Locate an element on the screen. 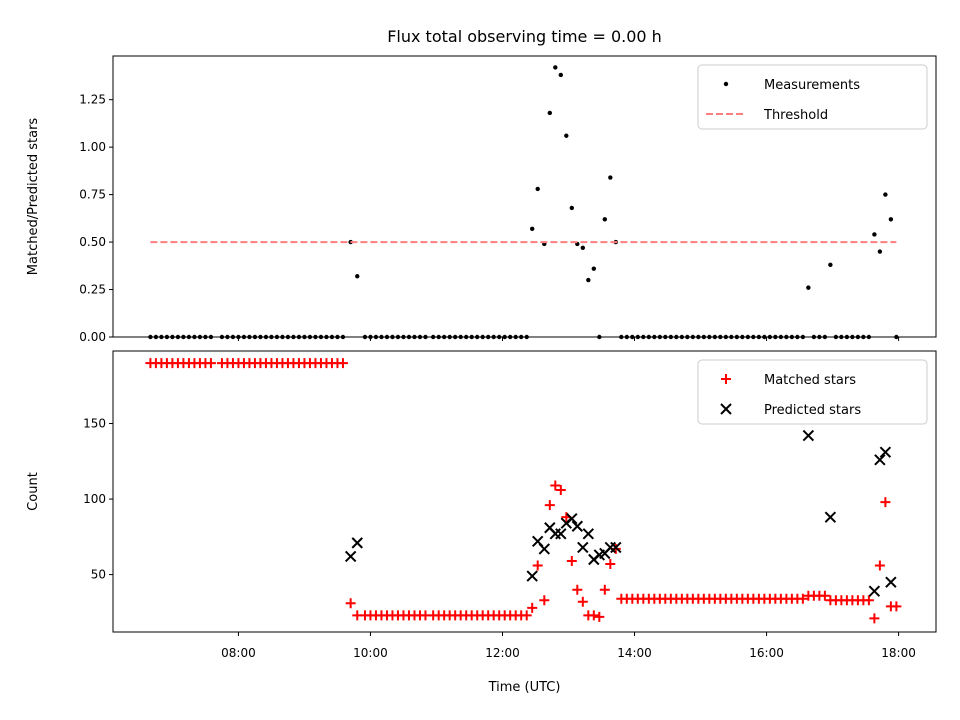 The width and height of the screenshot is (960, 720). y-tick-label: 150 is located at coordinates (94, 424).